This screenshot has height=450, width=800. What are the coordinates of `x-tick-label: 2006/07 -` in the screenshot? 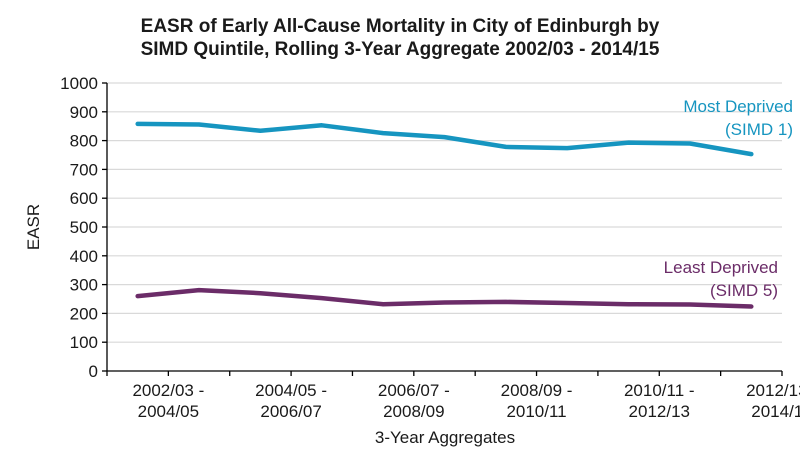 It's located at (414, 390).